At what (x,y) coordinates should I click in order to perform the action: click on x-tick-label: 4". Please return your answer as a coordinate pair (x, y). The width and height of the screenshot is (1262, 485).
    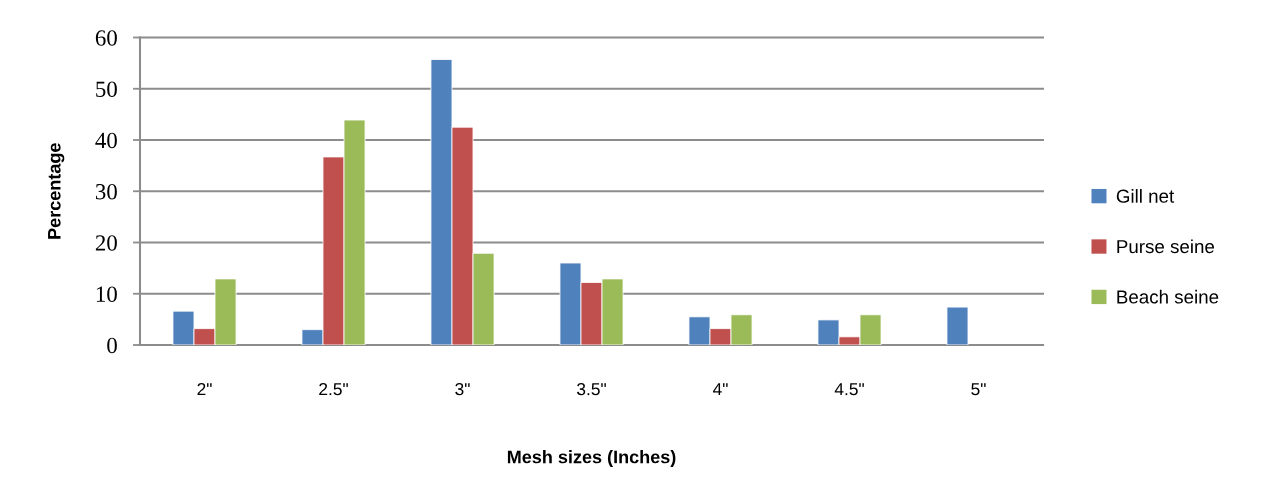
    Looking at the image, I should click on (720, 389).